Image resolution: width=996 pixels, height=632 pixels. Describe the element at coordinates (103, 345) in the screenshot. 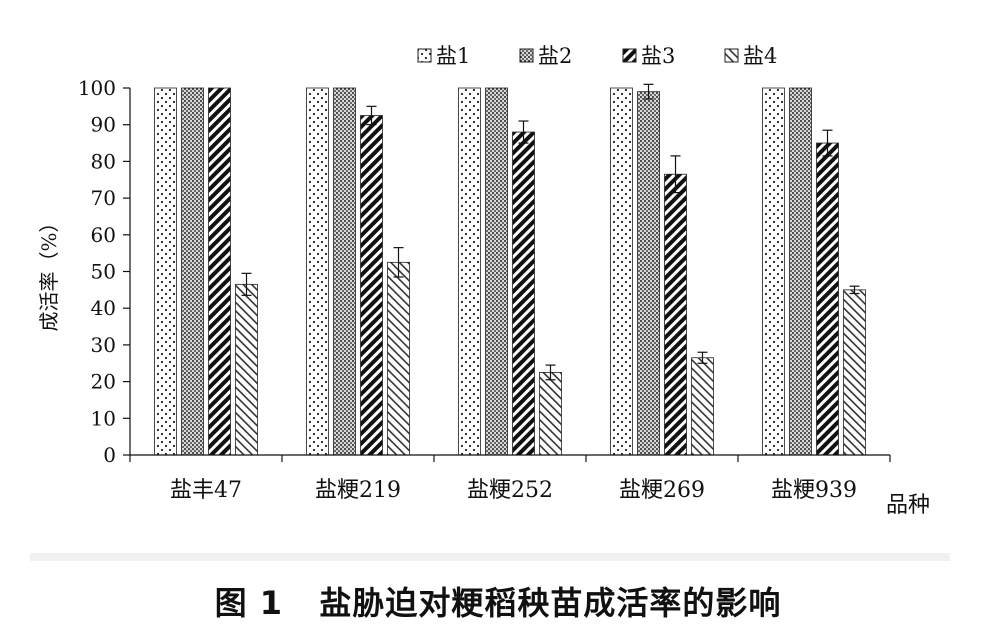

I see `y-tick-label: 30` at that location.